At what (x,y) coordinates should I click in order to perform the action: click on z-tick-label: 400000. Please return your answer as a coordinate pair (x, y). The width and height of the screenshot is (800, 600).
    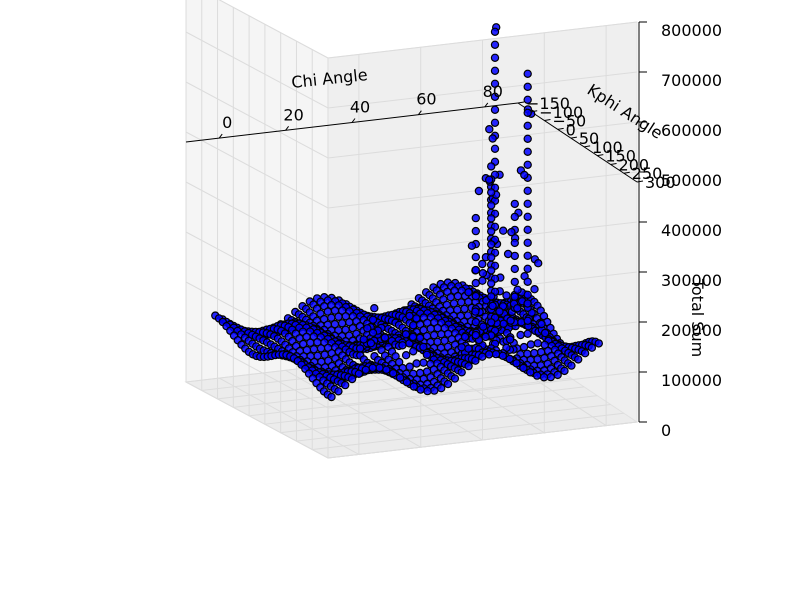
    Looking at the image, I should click on (691, 230).